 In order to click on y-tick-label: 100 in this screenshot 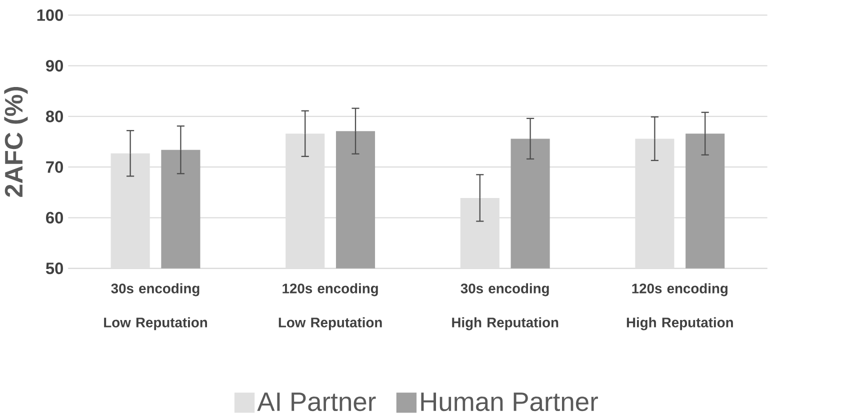, I will do `click(50, 15)`.